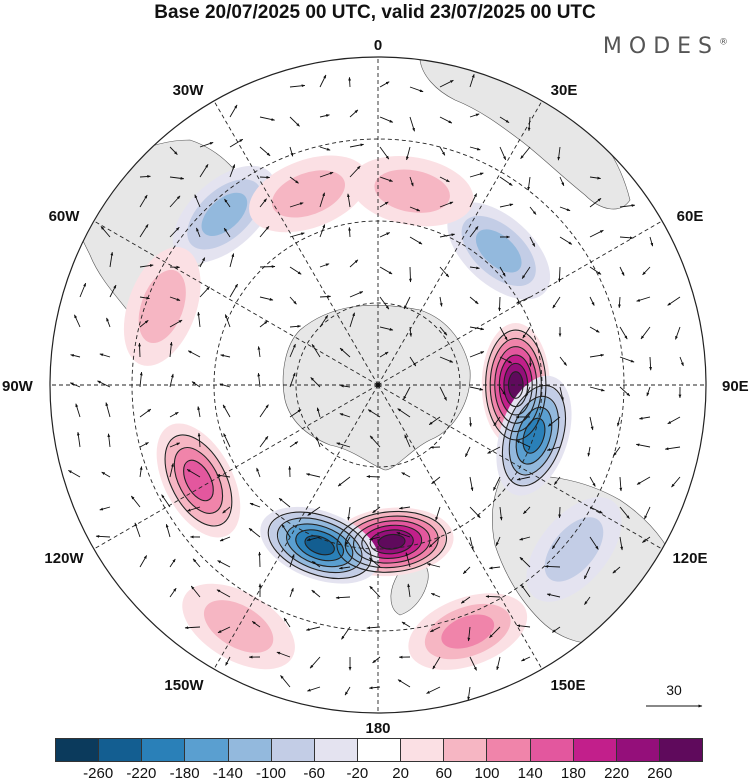  I want to click on negative-anomaly-155w-contour, so click(320, 545).